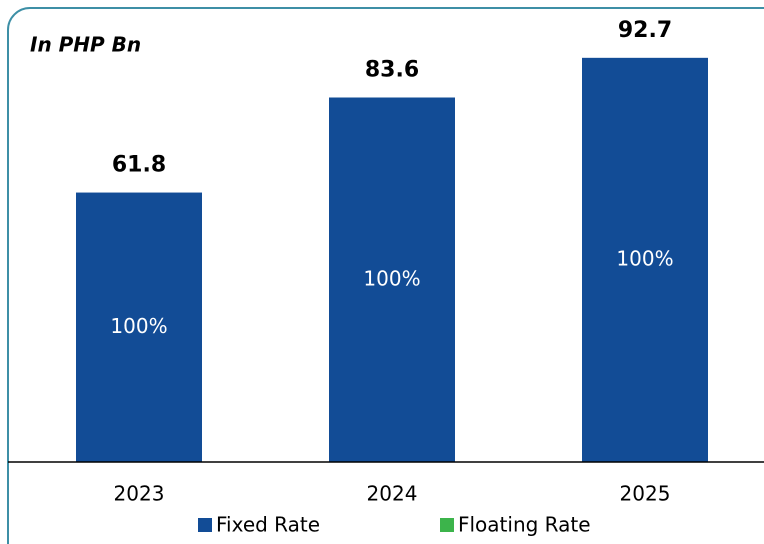  What do you see at coordinates (645, 30) in the screenshot?
I see `value-label: 92.7` at bounding box center [645, 30].